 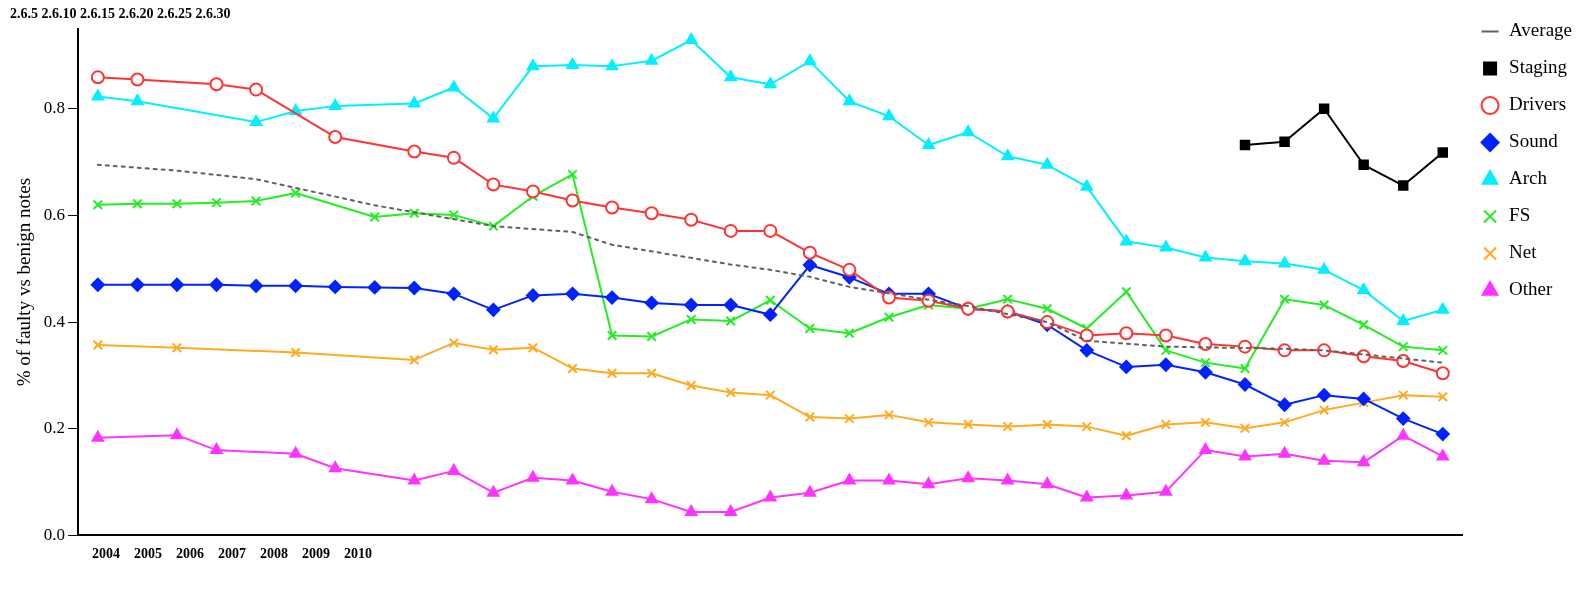 What do you see at coordinates (120, 14) in the screenshot?
I see `chart-subtitle: 2.6.5 2.6.10 2.6.15 2.6.20 2.6.25 2.6.30` at bounding box center [120, 14].